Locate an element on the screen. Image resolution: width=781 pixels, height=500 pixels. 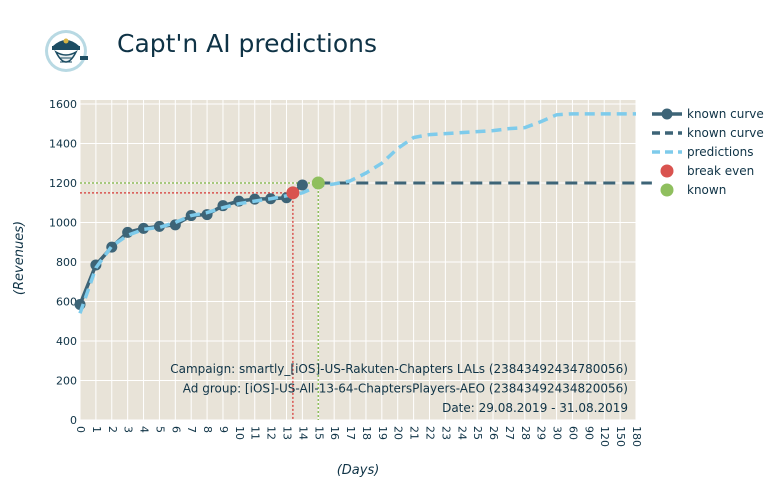
x-tick-label: 19 is located at coordinates (382, 433).